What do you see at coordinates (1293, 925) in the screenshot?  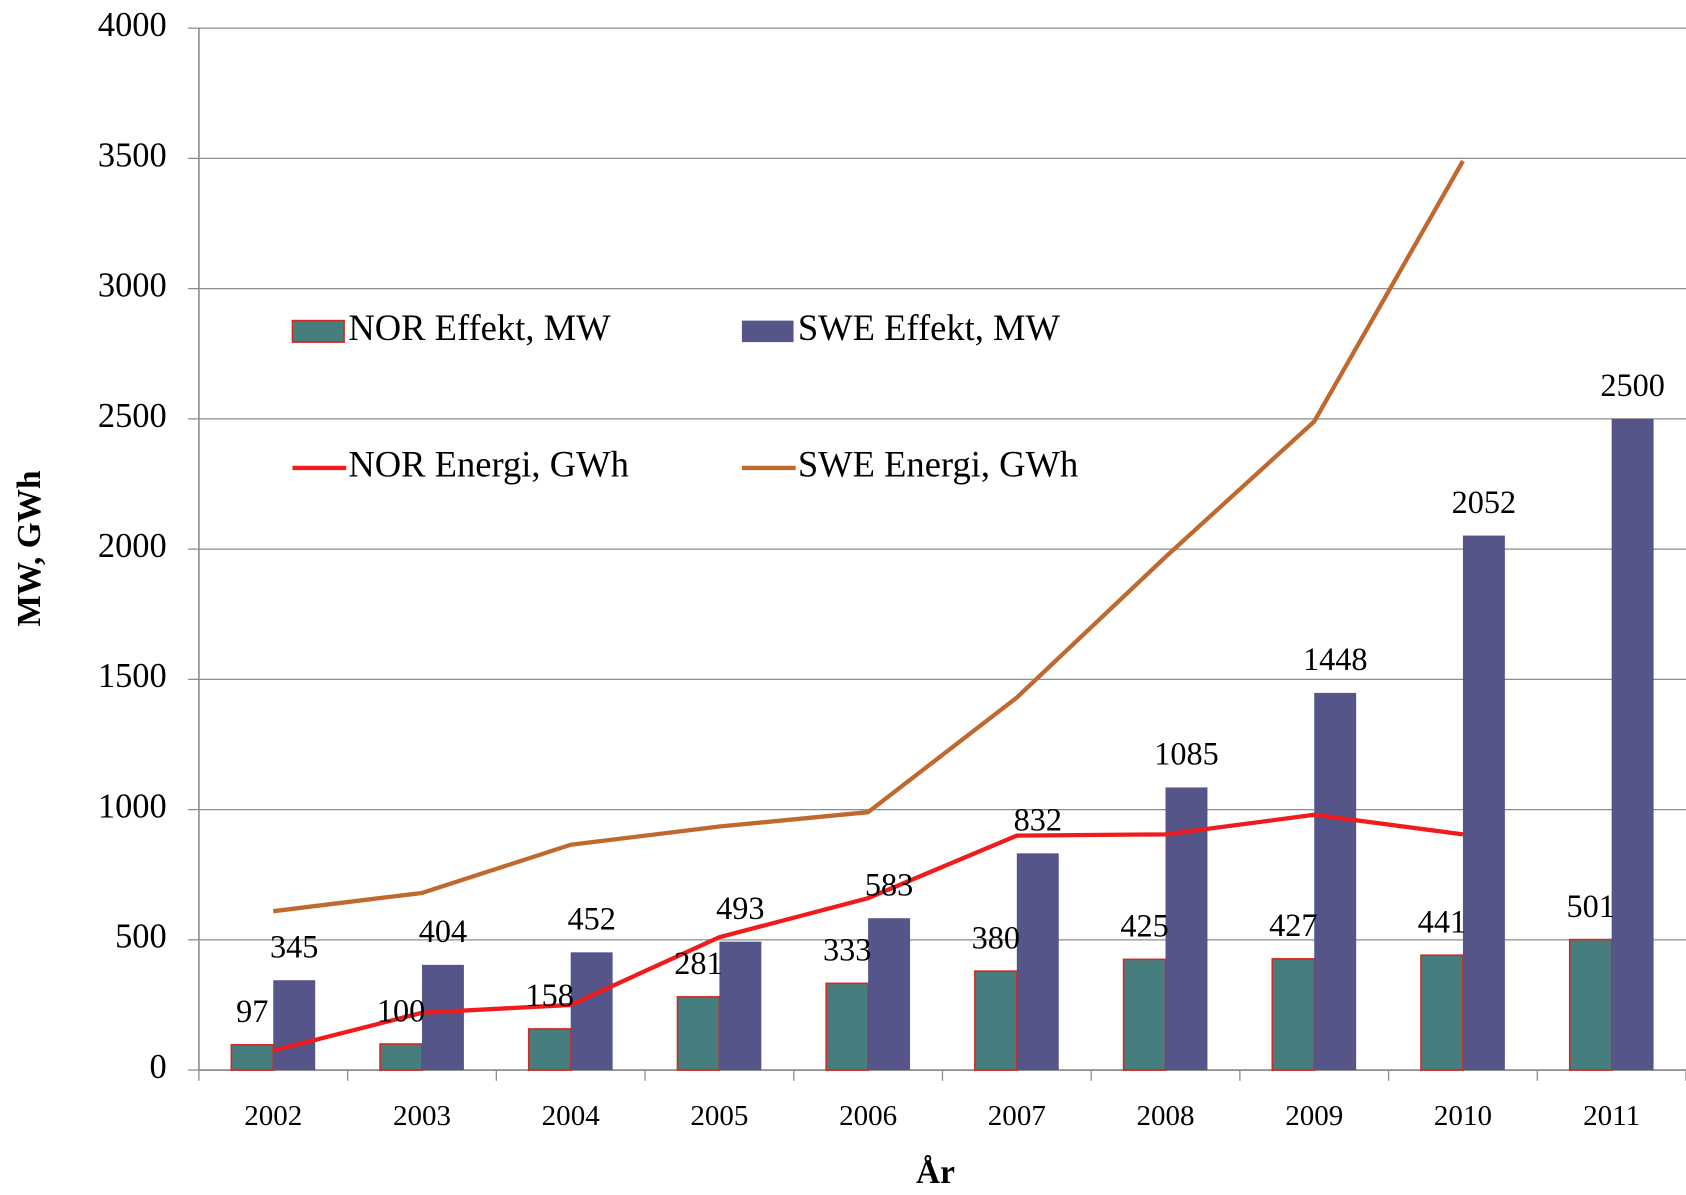 I see `data-label: 427` at bounding box center [1293, 925].